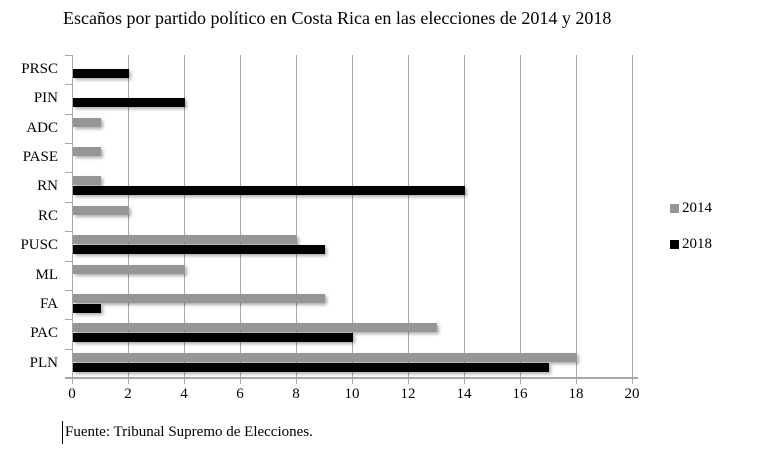 This screenshot has width=764, height=466. I want to click on bar-2018-rn, so click(269, 191).